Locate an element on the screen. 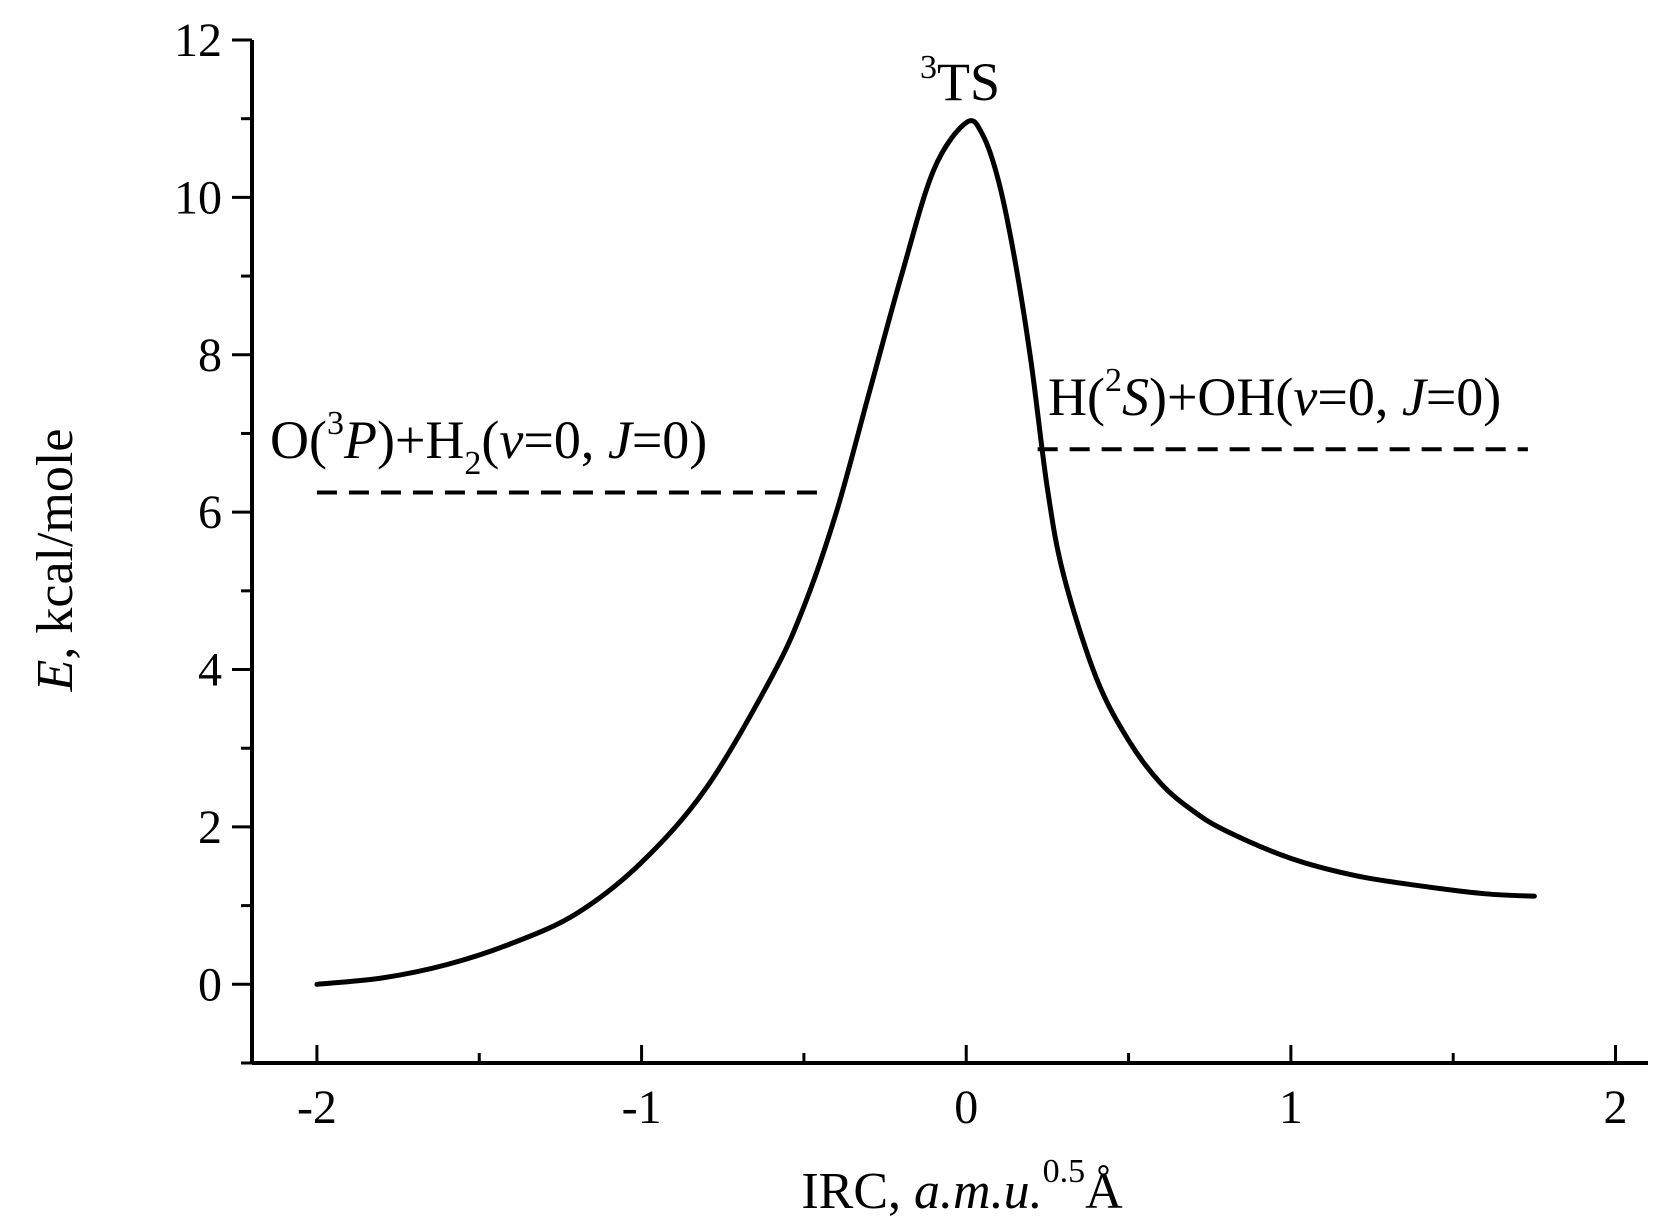  x-tick-label: -2 is located at coordinates (317, 1107).